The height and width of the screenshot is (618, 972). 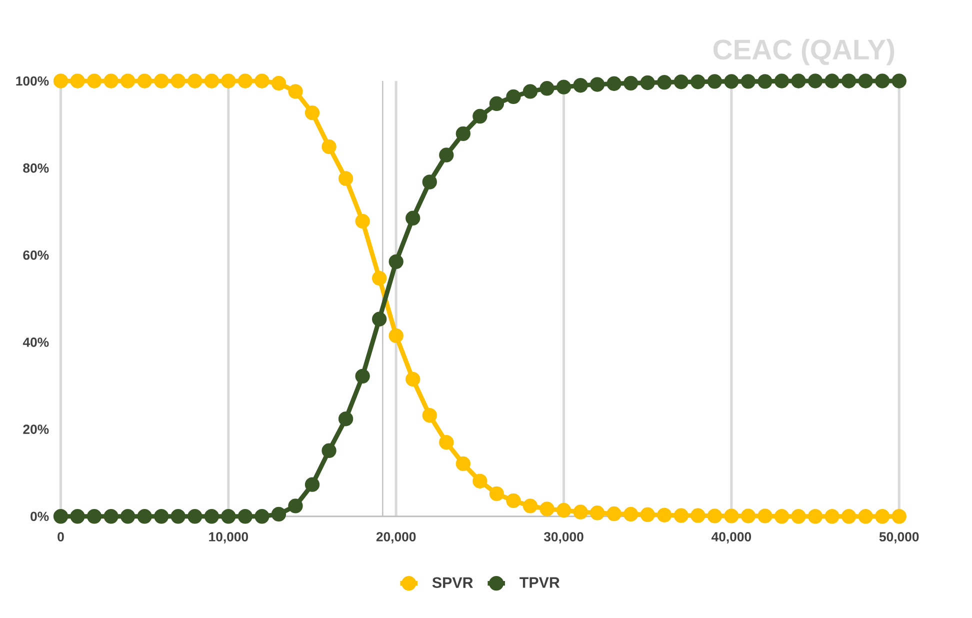 I want to click on x-tick-label: 30,000, so click(x=564, y=538).